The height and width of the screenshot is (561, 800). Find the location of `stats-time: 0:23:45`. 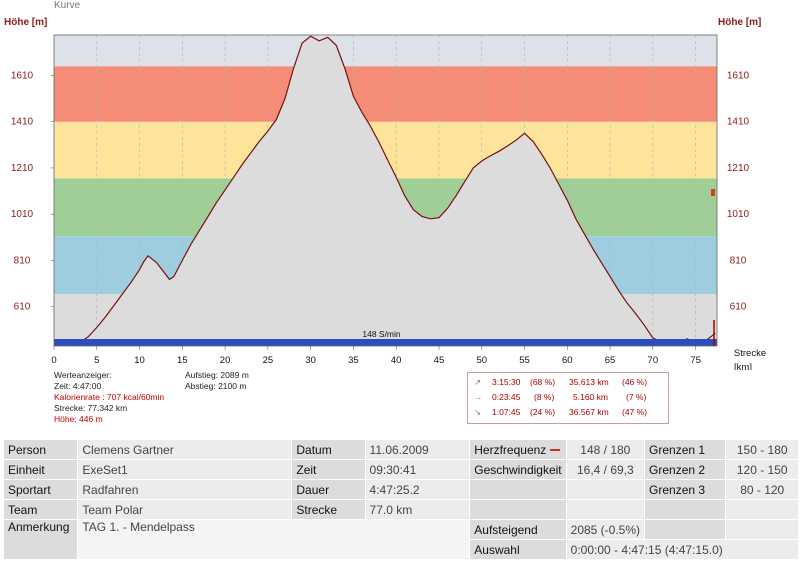

stats-time: 0:23:45 is located at coordinates (506, 397).